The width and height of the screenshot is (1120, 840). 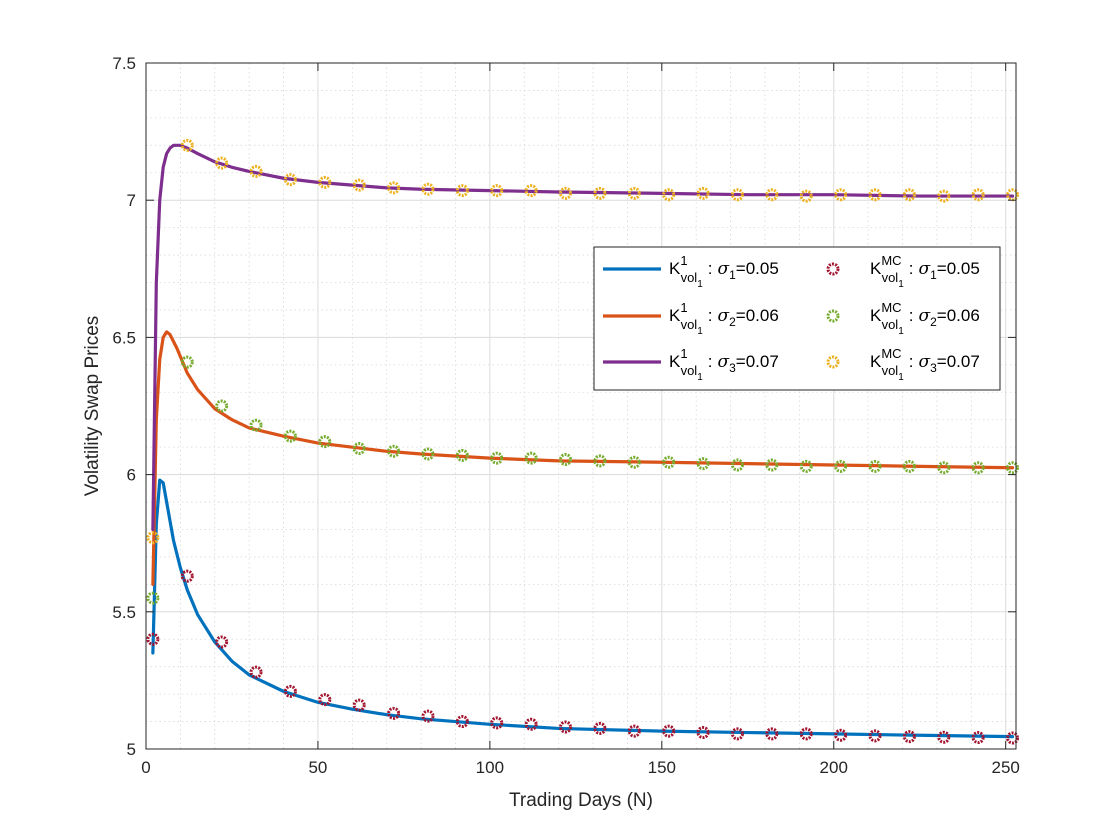 What do you see at coordinates (662, 767) in the screenshot?
I see `x-tick-label: 150` at bounding box center [662, 767].